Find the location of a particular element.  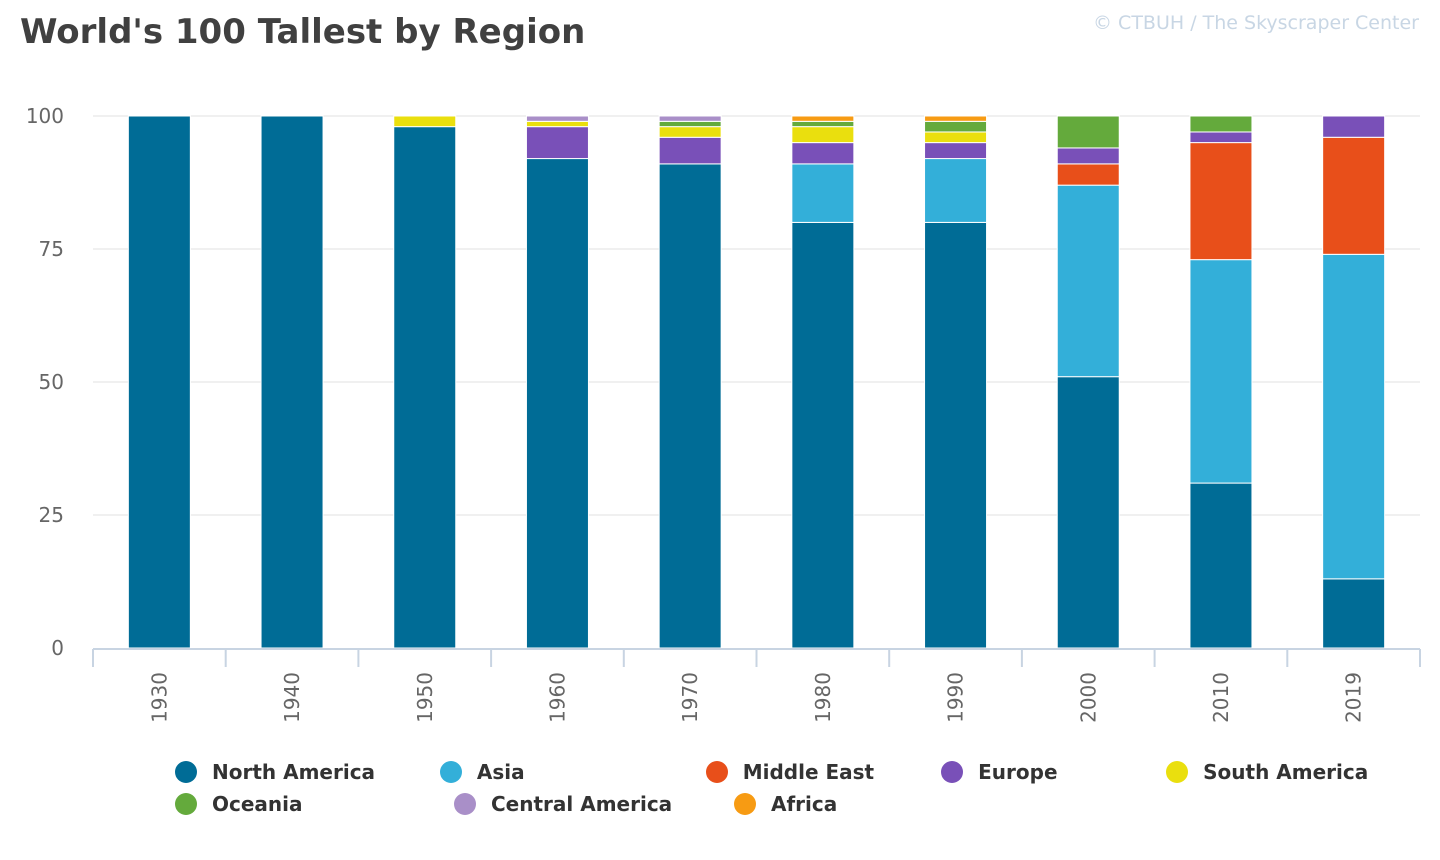

legend-item: South America is located at coordinates (1265, 772).